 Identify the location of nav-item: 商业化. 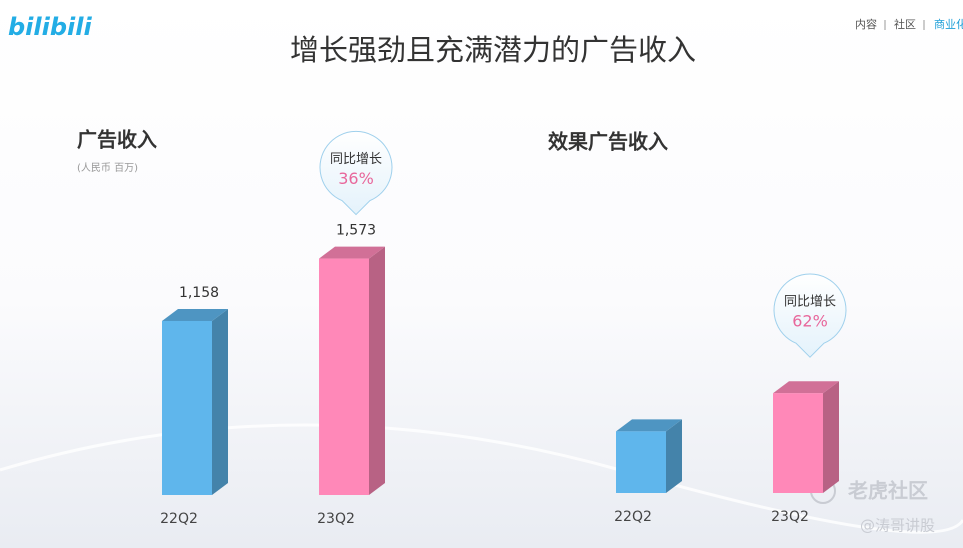
(948, 24).